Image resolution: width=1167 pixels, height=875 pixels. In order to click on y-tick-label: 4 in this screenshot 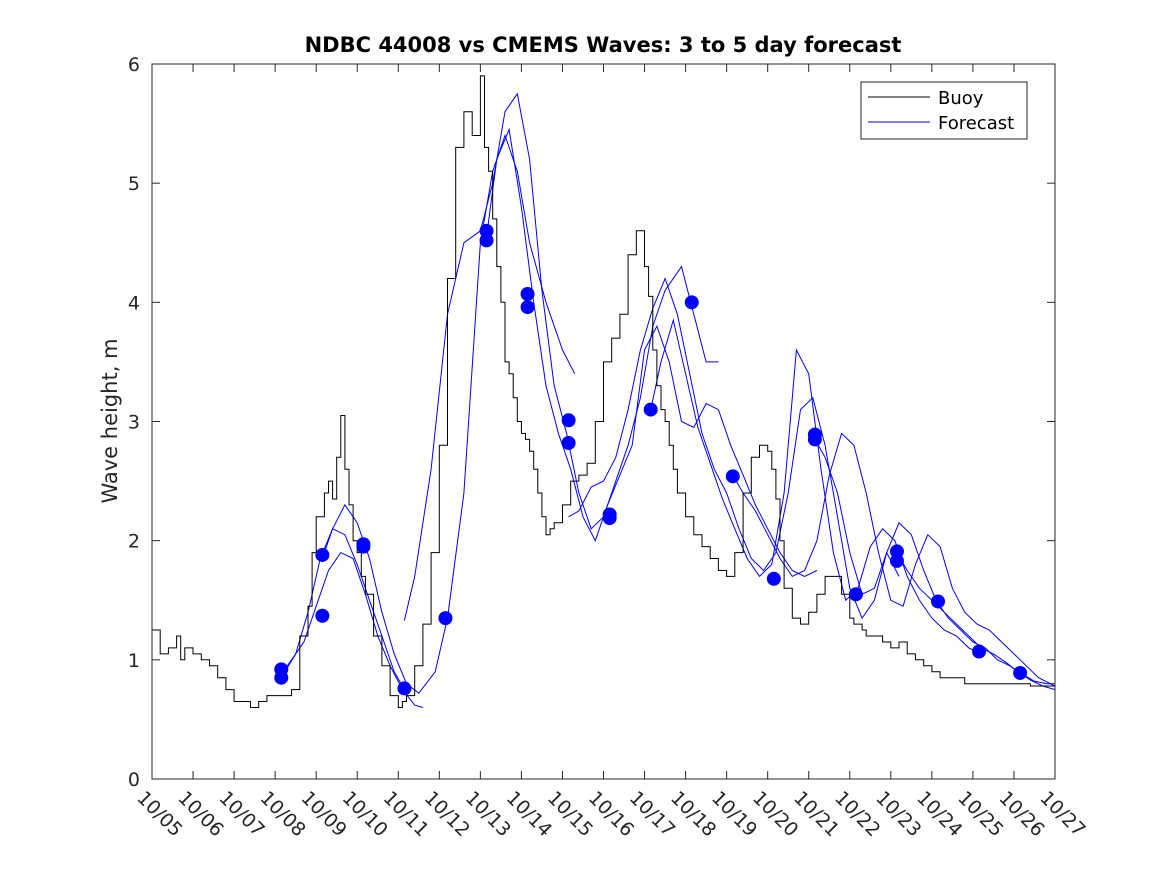, I will do `click(134, 303)`.